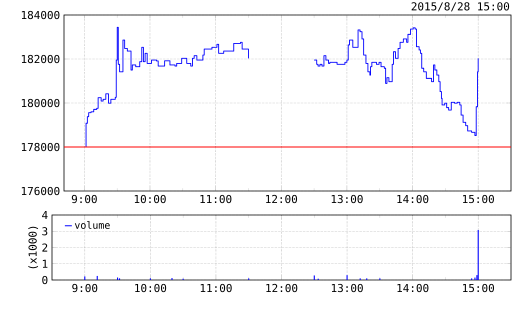  Describe the element at coordinates (41, 147) in the screenshot. I see `y-tick-label: 178000` at that location.